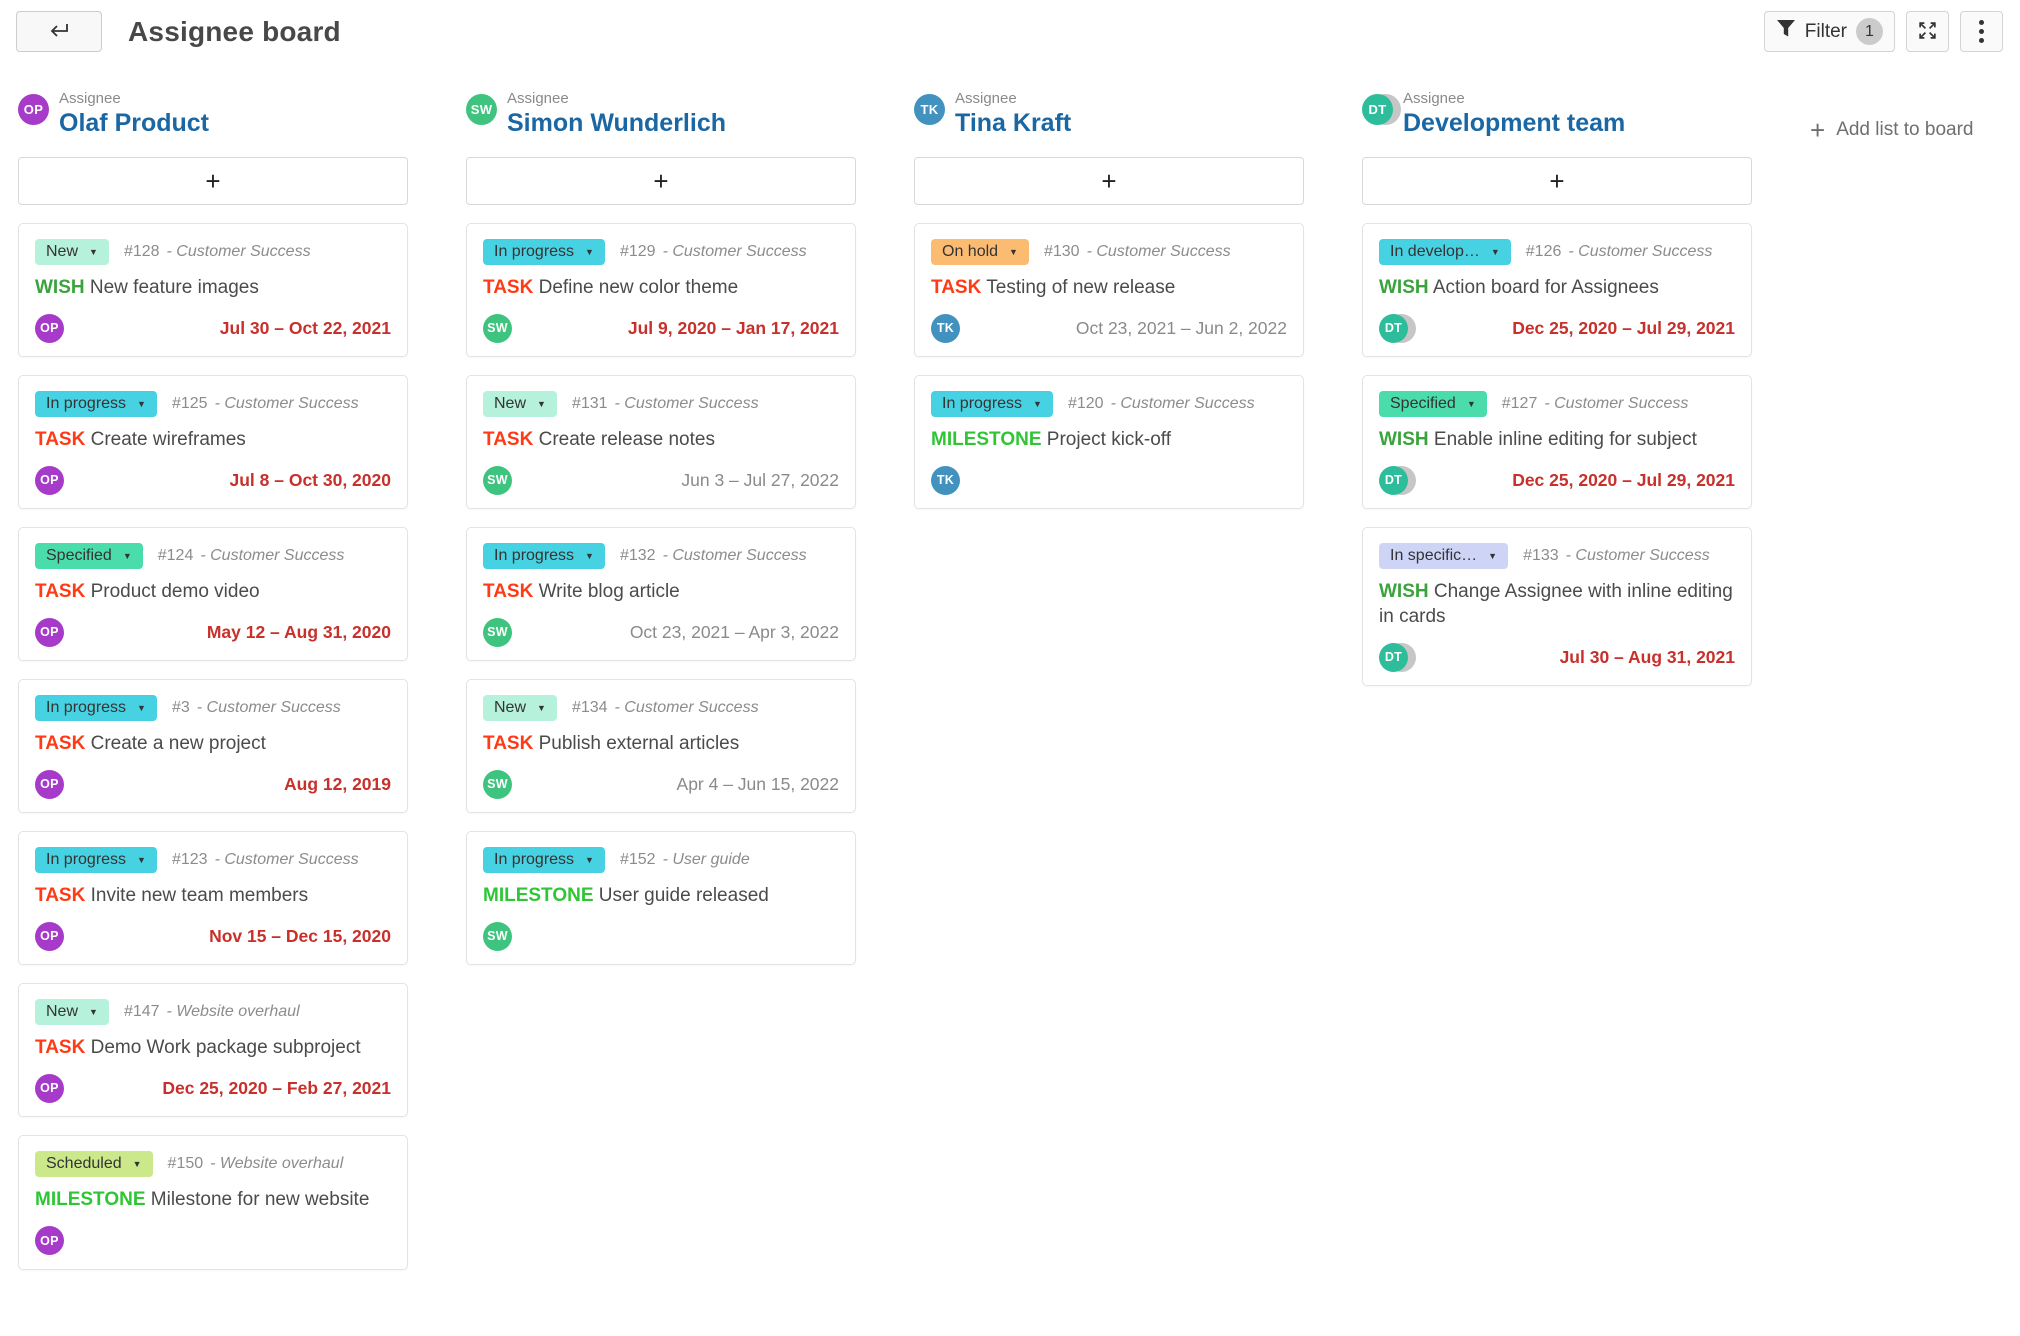 The image size is (2020, 1336). I want to click on card-title: TASK Invite new team members, so click(213, 895).